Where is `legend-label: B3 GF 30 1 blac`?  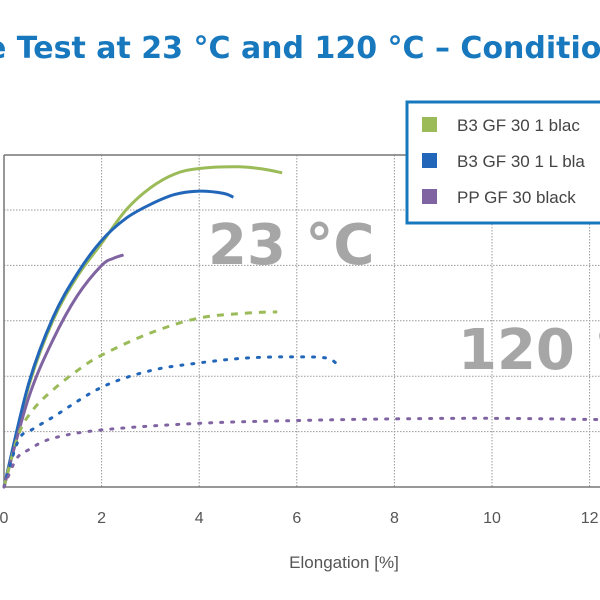 legend-label: B3 GF 30 1 blac is located at coordinates (518, 125).